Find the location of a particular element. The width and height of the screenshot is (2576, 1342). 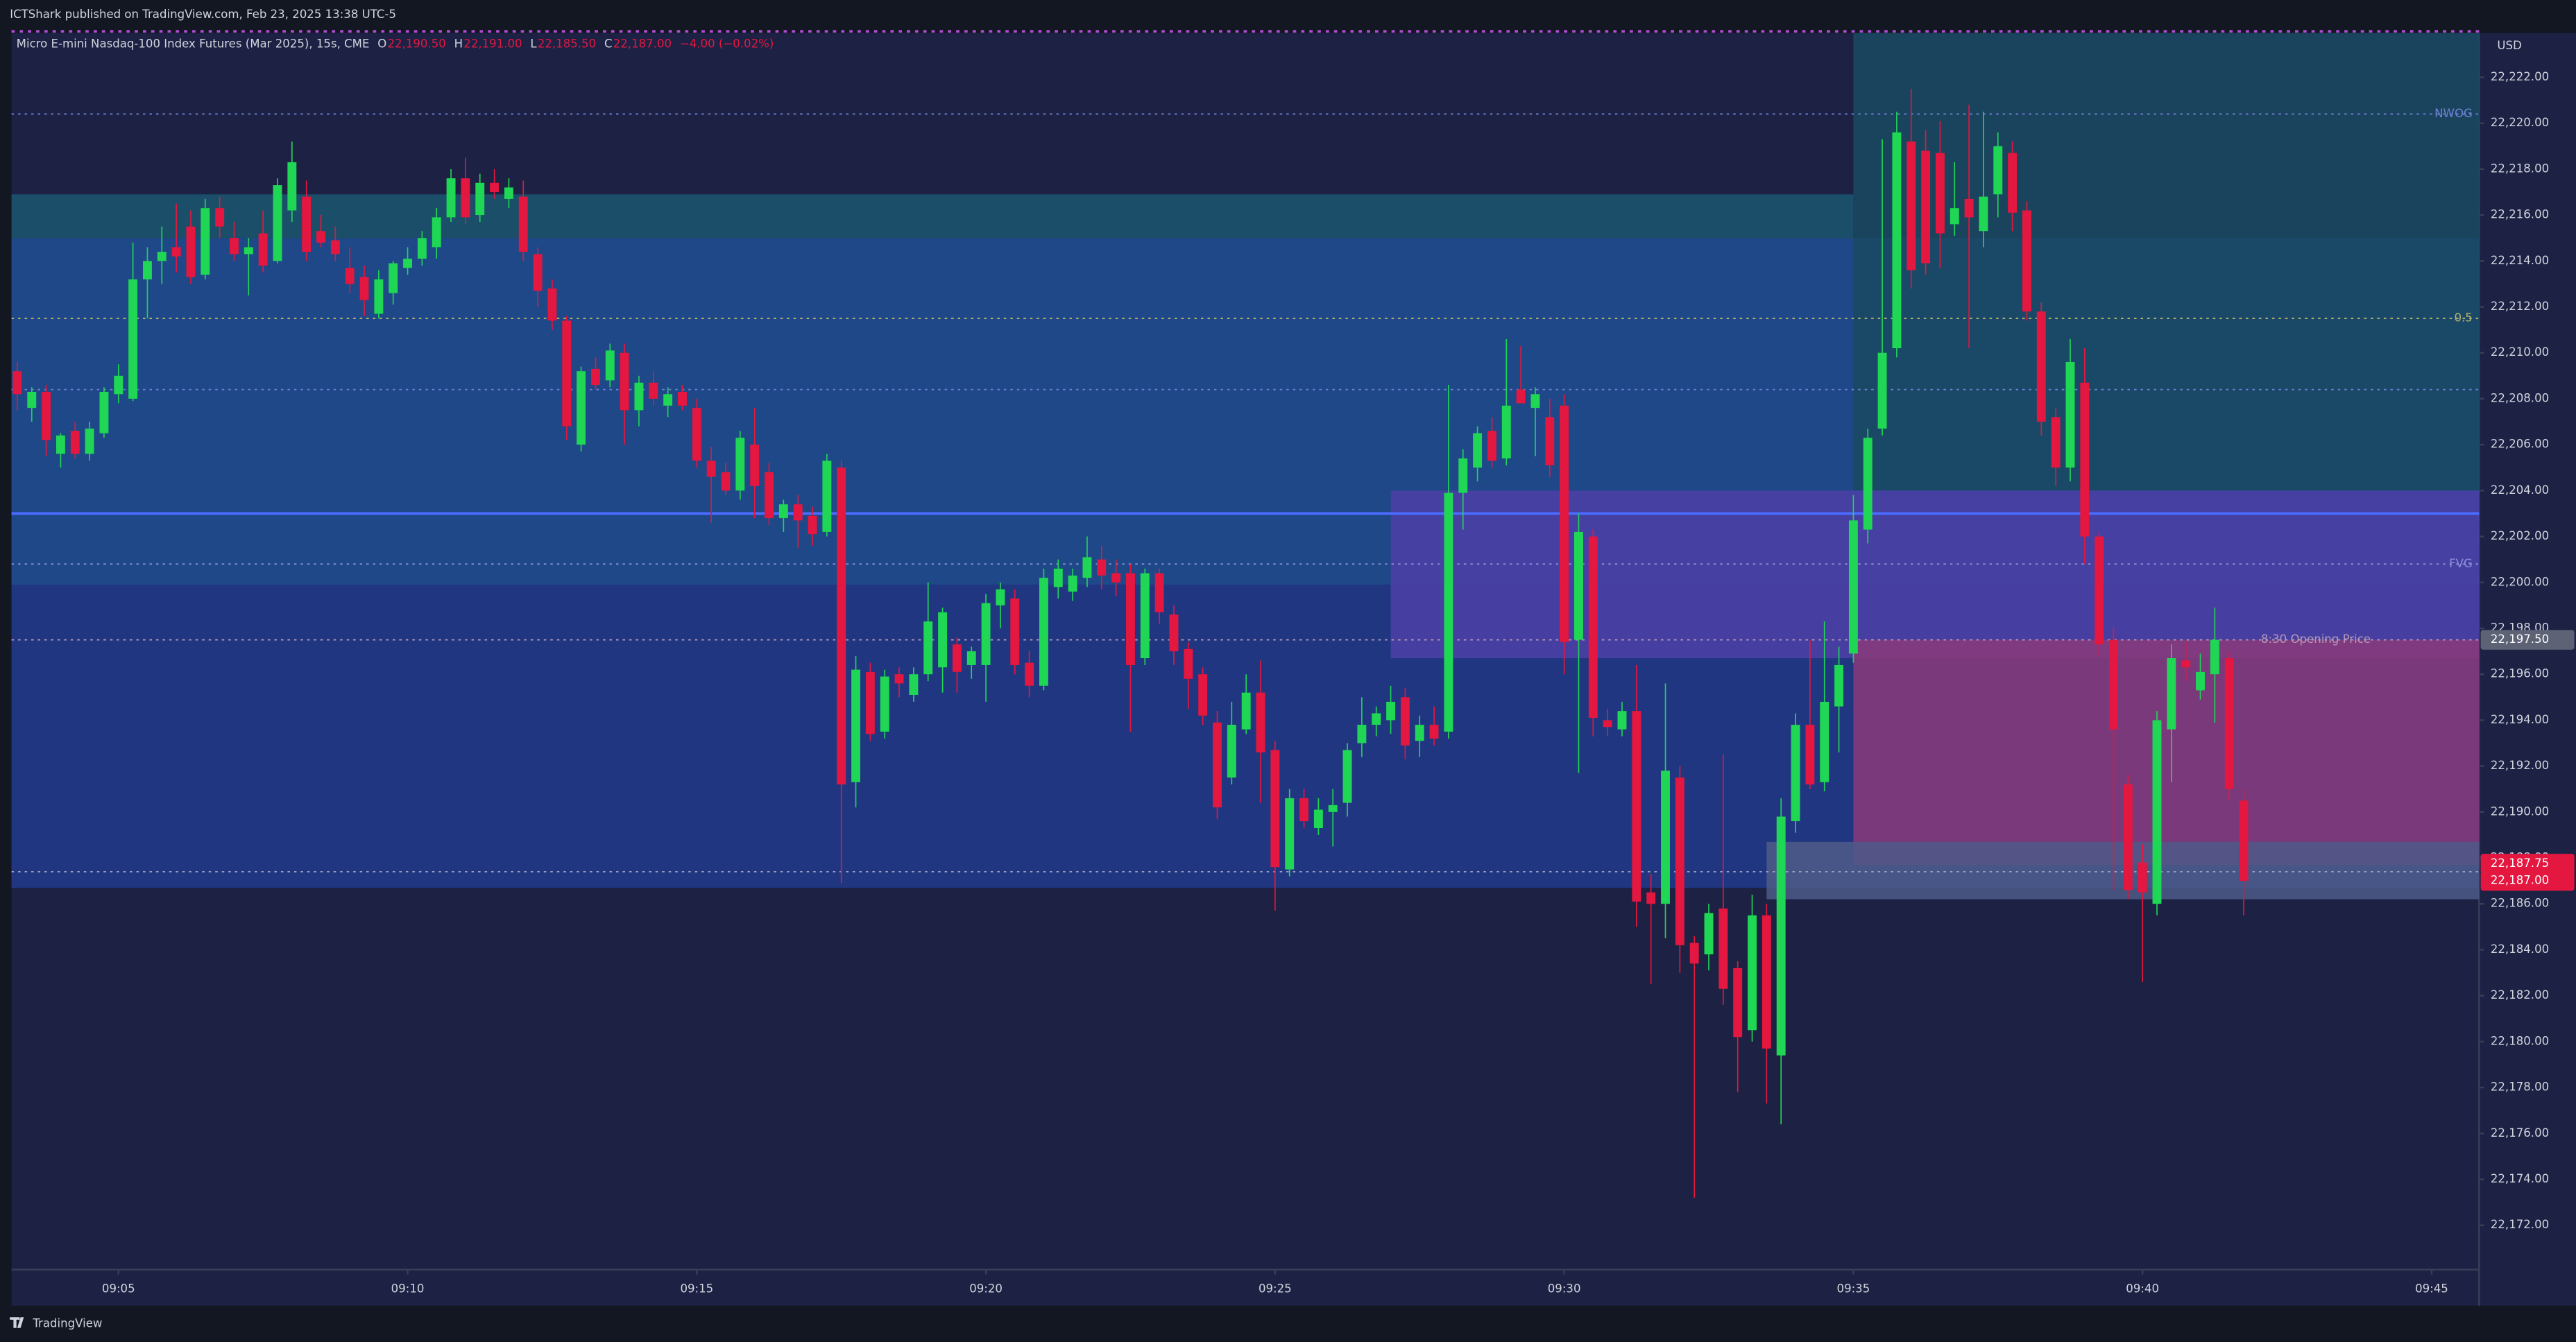

y-tick-label: 22,208.00 is located at coordinates (2520, 397).